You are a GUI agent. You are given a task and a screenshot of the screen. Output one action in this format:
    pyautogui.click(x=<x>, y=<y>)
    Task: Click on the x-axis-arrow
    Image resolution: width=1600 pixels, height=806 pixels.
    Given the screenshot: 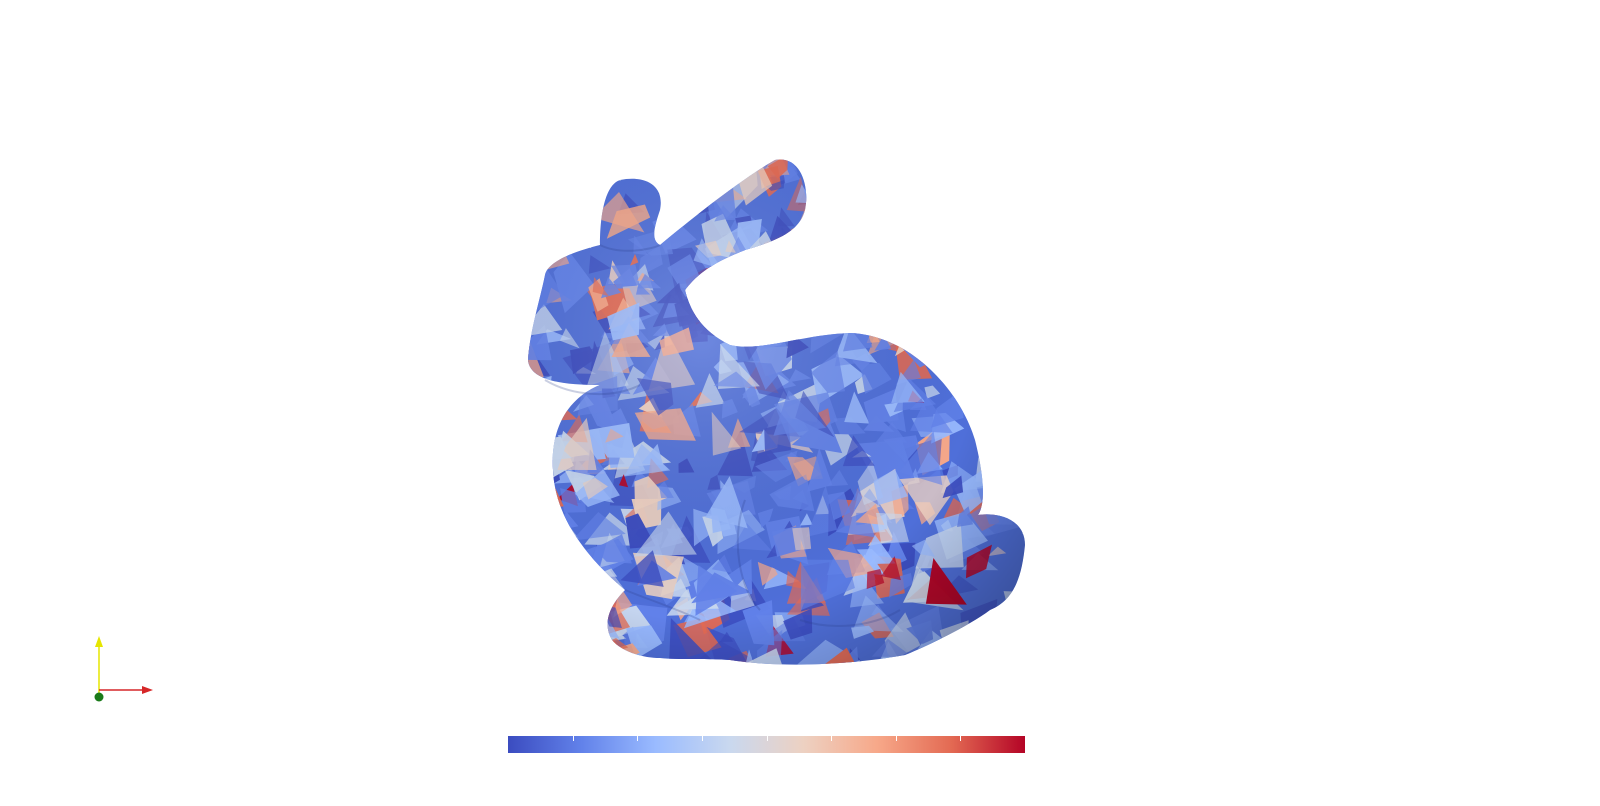 What is the action you would take?
    pyautogui.click(x=147, y=690)
    